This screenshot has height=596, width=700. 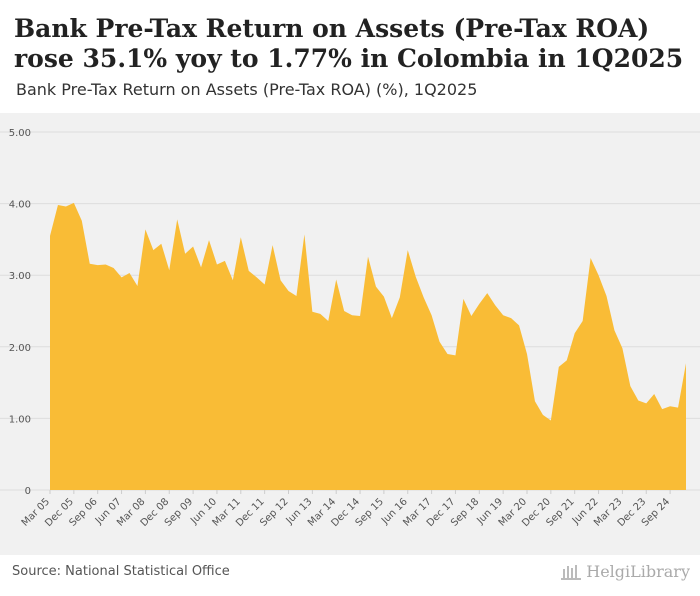 What do you see at coordinates (20, 419) in the screenshot?
I see `y-tick-label: 1.00` at bounding box center [20, 419].